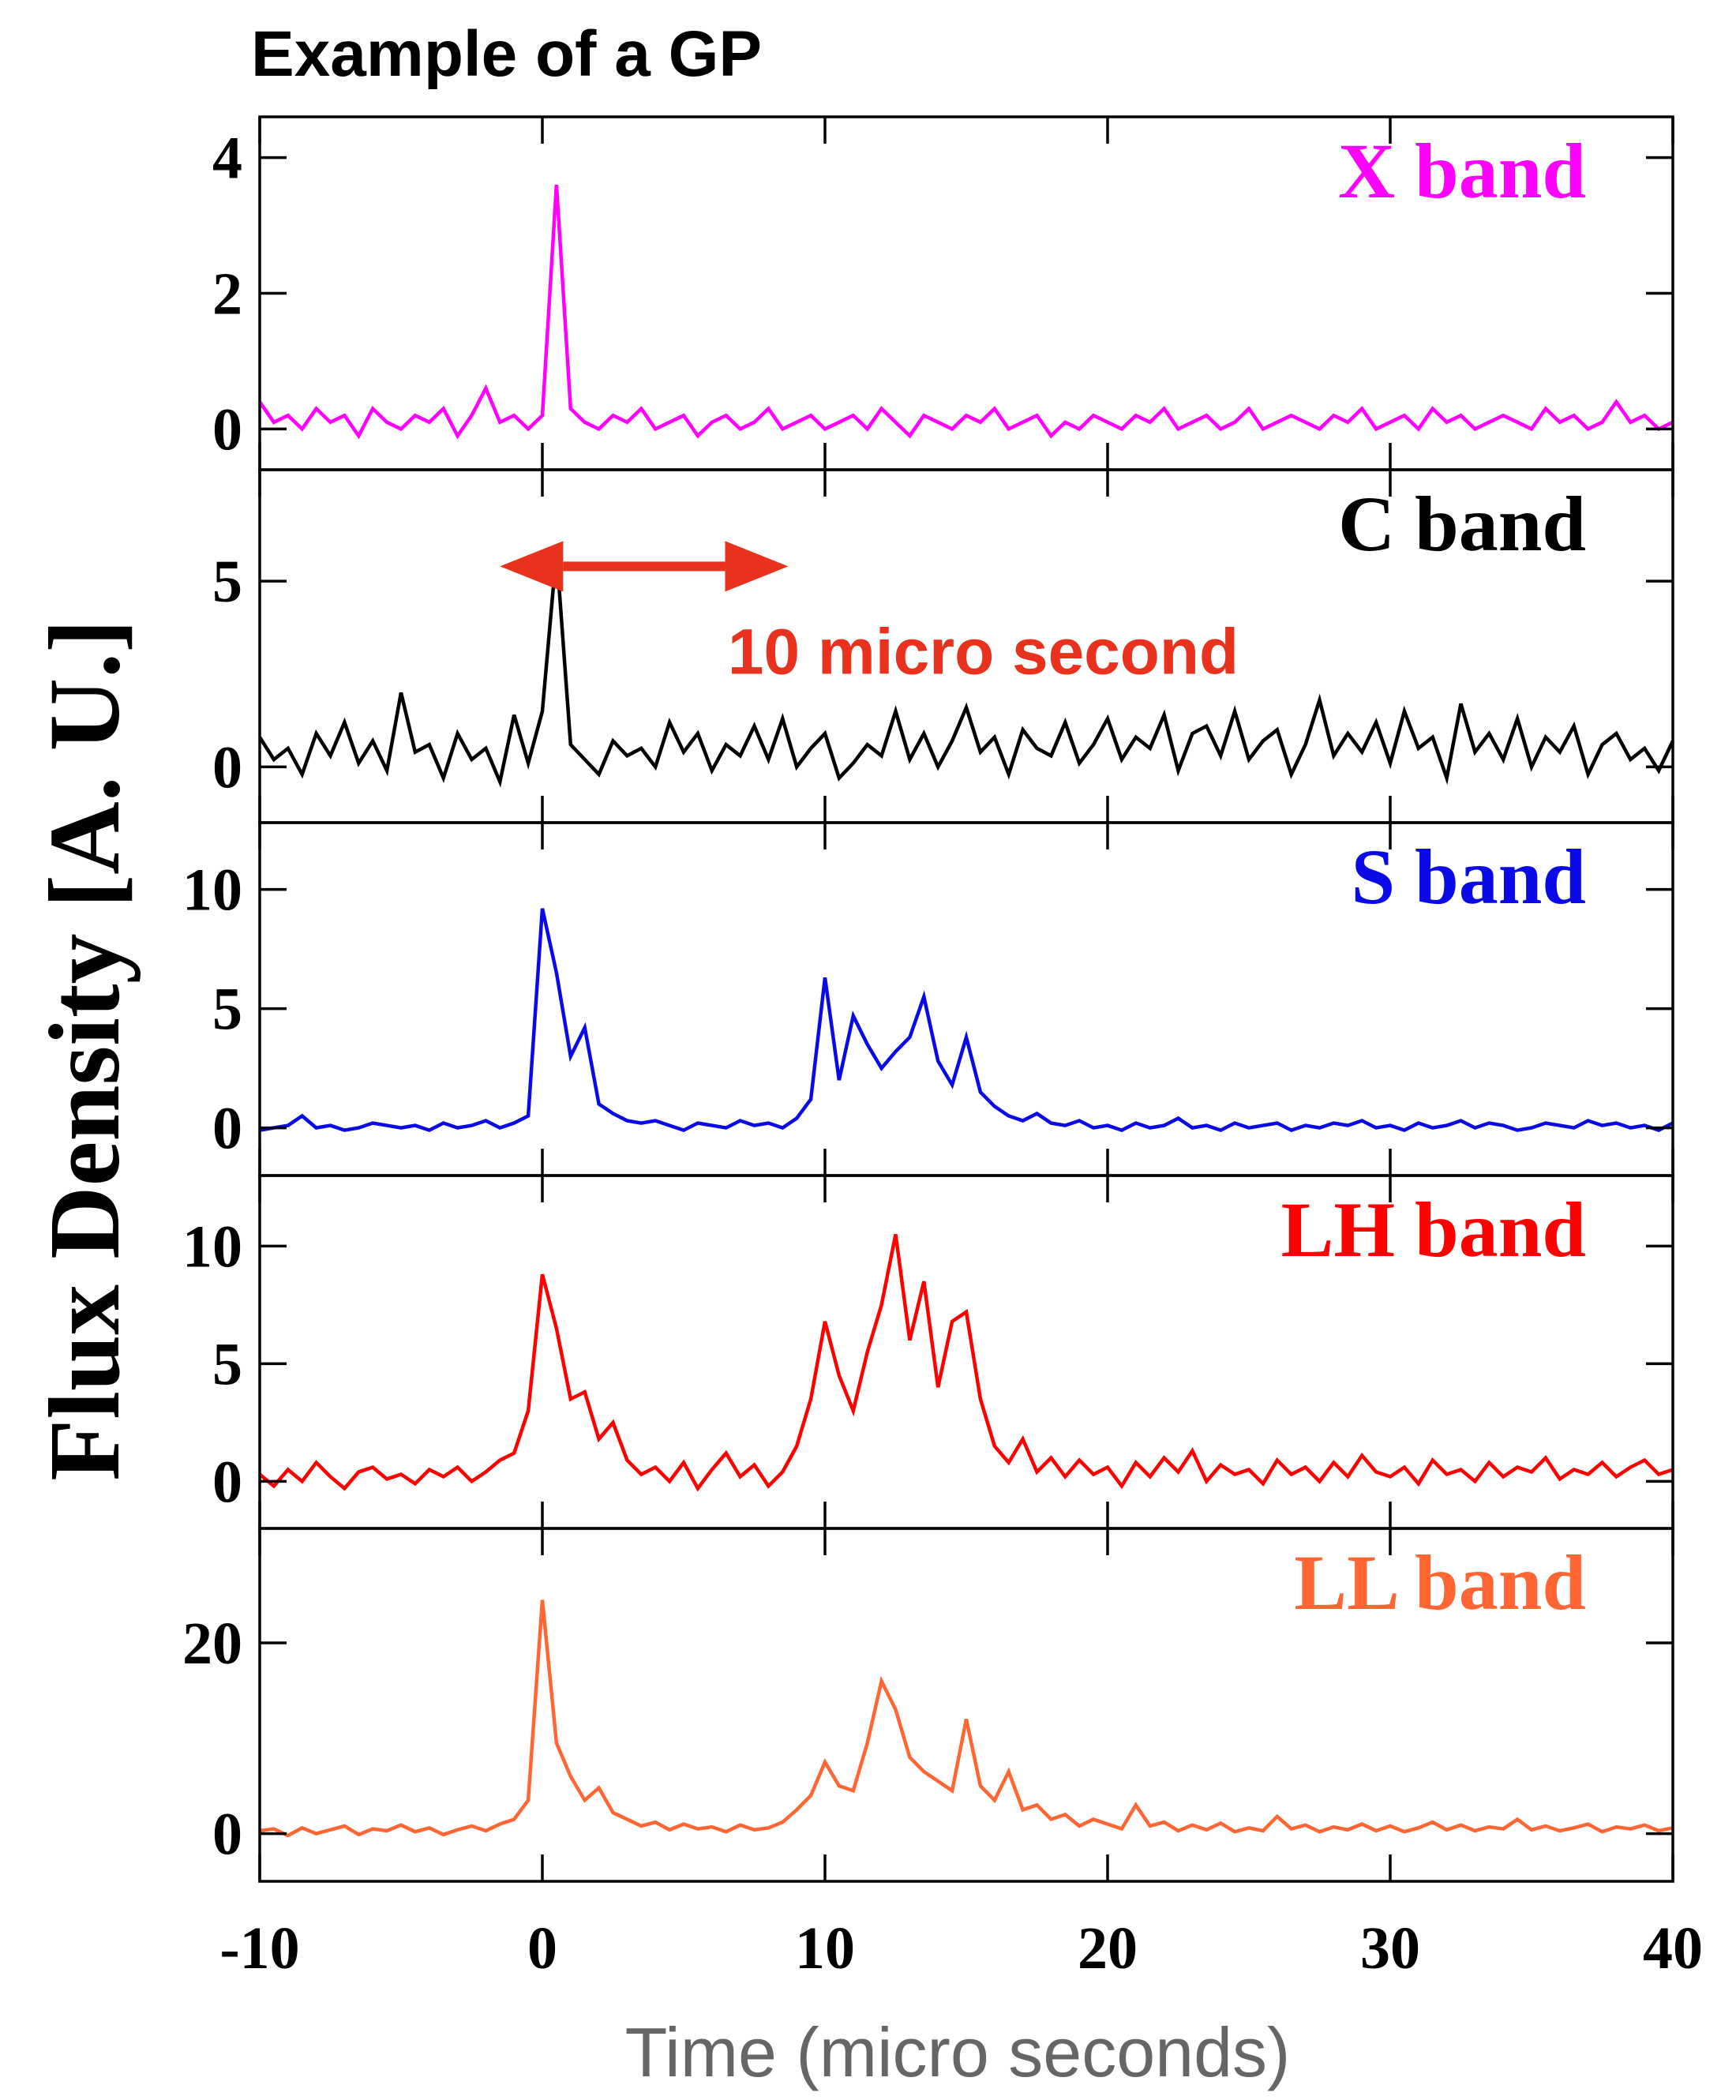 This screenshot has width=1736, height=2100. Describe the element at coordinates (542, 1948) in the screenshot. I see `x-tick-label: 0` at that location.